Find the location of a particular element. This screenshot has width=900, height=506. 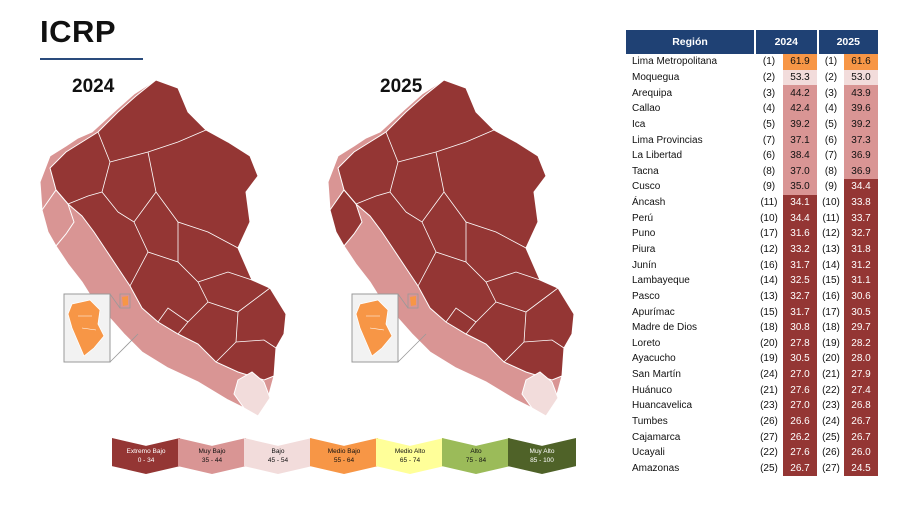

rank-2025: (18) is located at coordinates (830, 327).